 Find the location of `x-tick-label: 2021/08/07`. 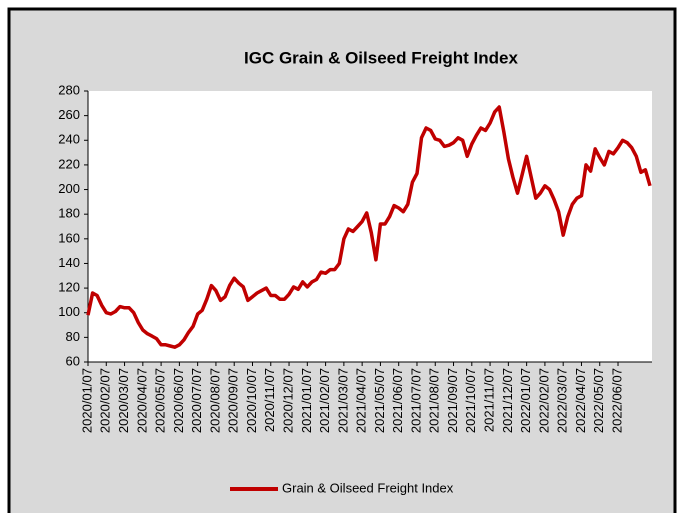

x-tick-label: 2021/08/07 is located at coordinates (434, 400).